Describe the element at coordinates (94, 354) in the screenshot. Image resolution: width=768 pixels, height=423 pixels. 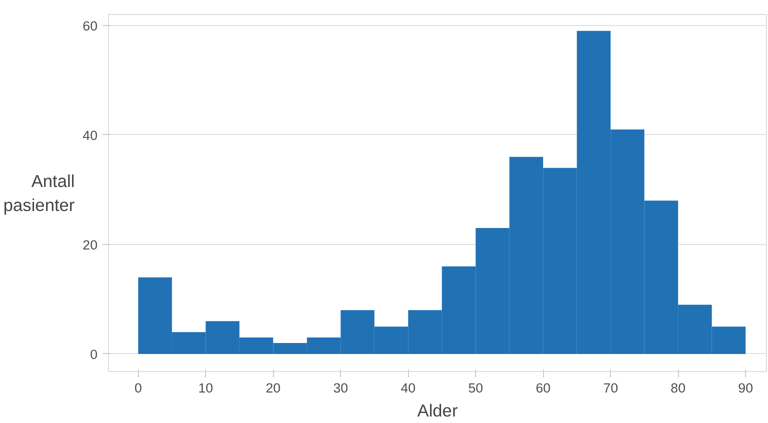
I see `y-tick-label: 0` at that location.